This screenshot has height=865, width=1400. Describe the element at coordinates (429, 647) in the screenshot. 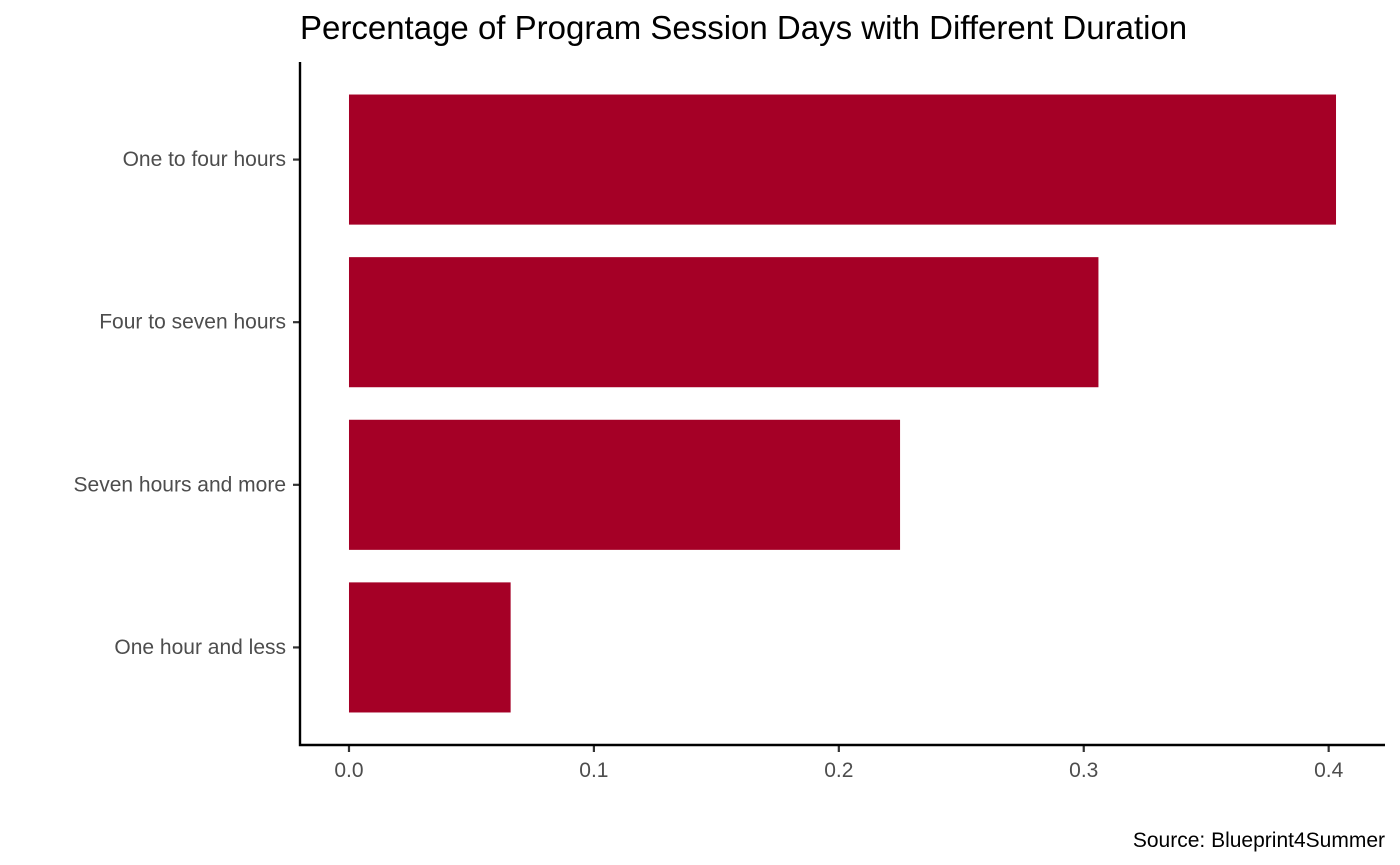

I see `bar-one-hour-and-less` at that location.